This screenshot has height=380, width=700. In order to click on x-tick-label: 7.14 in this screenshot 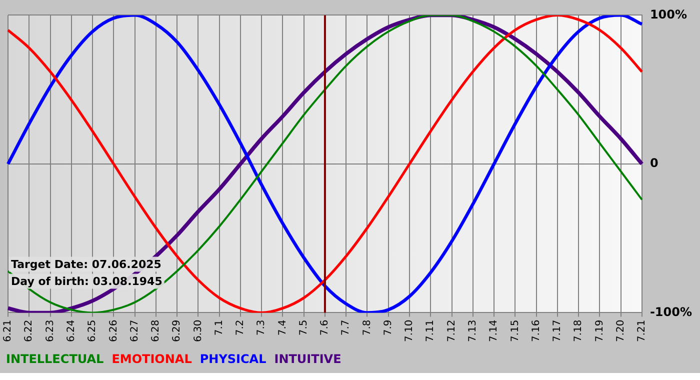, I will do `click(494, 331)`.